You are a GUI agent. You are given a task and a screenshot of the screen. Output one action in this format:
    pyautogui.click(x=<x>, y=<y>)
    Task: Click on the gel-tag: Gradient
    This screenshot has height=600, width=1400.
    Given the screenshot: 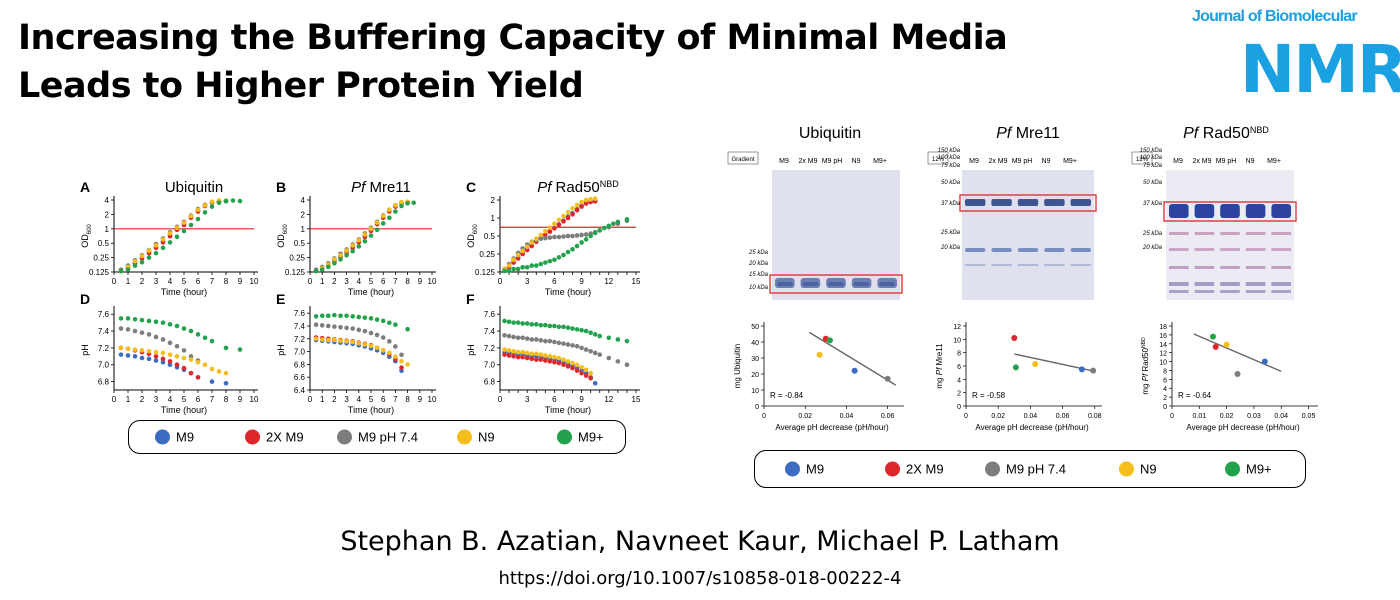 What is the action you would take?
    pyautogui.click(x=742, y=160)
    